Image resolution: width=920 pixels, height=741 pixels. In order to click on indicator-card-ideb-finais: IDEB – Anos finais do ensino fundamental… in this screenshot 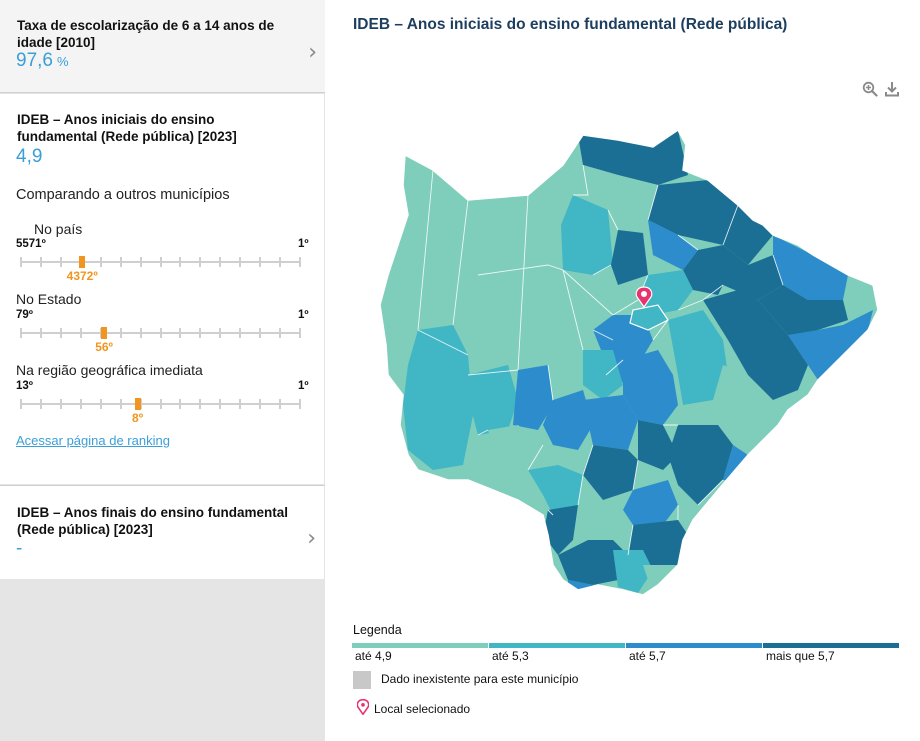, I will do `click(162, 532)`.